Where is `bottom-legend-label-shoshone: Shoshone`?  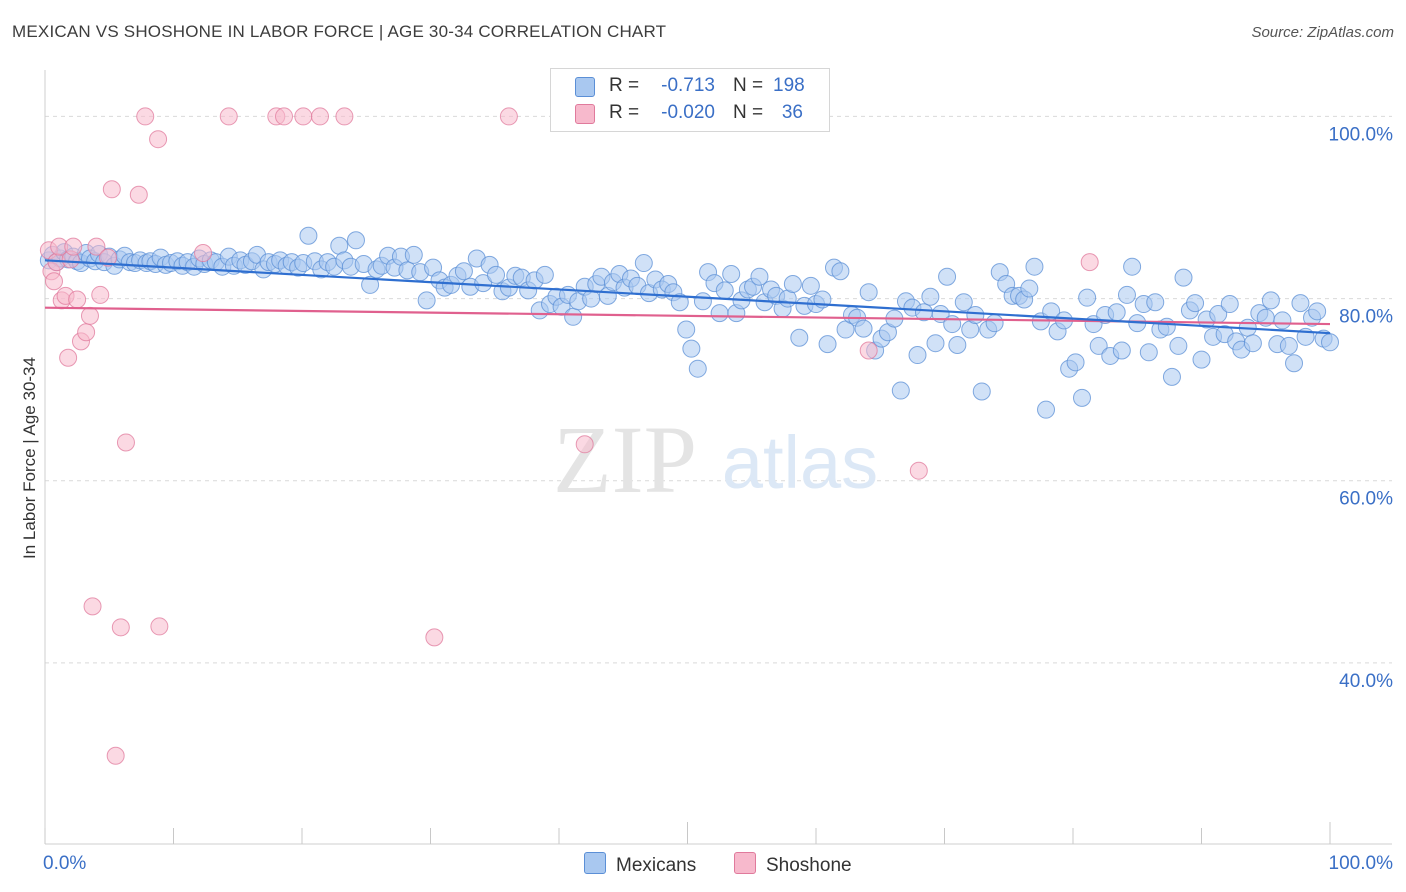
bottom-legend-label-shoshone: Shoshone is located at coordinates (809, 865).